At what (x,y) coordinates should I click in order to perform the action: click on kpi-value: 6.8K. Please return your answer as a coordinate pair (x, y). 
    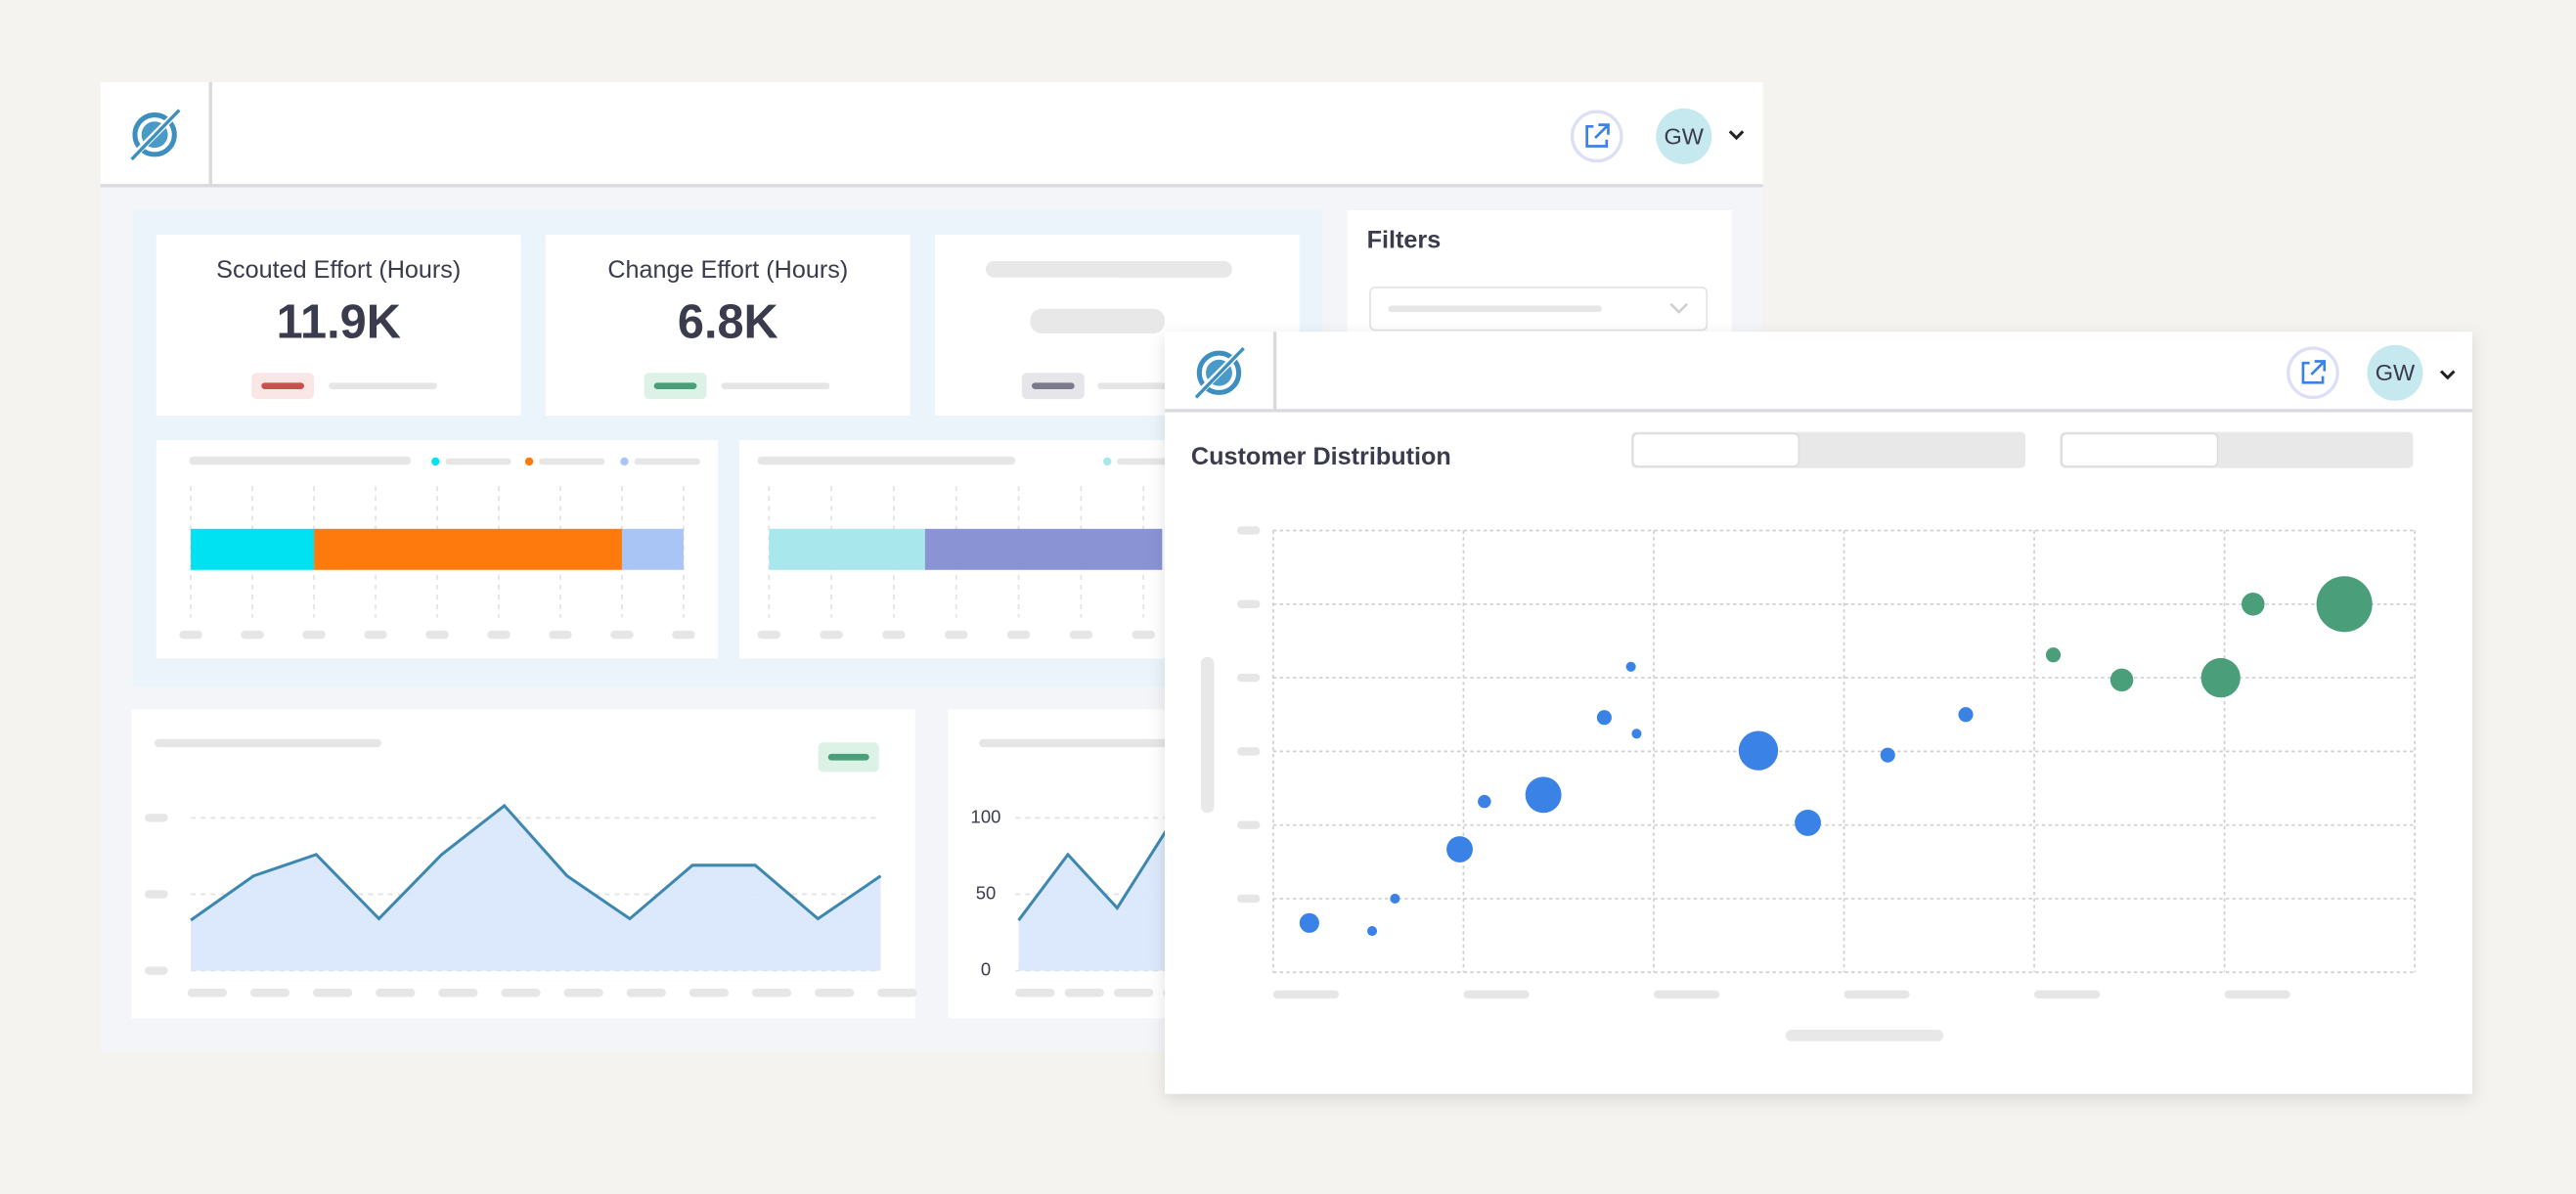
    Looking at the image, I should click on (728, 321).